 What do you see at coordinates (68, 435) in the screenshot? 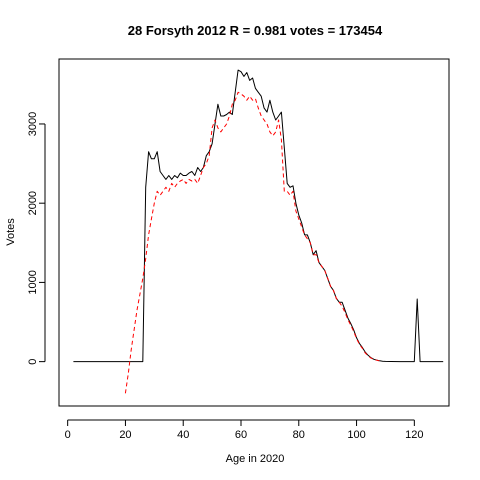
I see `x-tick-label: 0` at bounding box center [68, 435].